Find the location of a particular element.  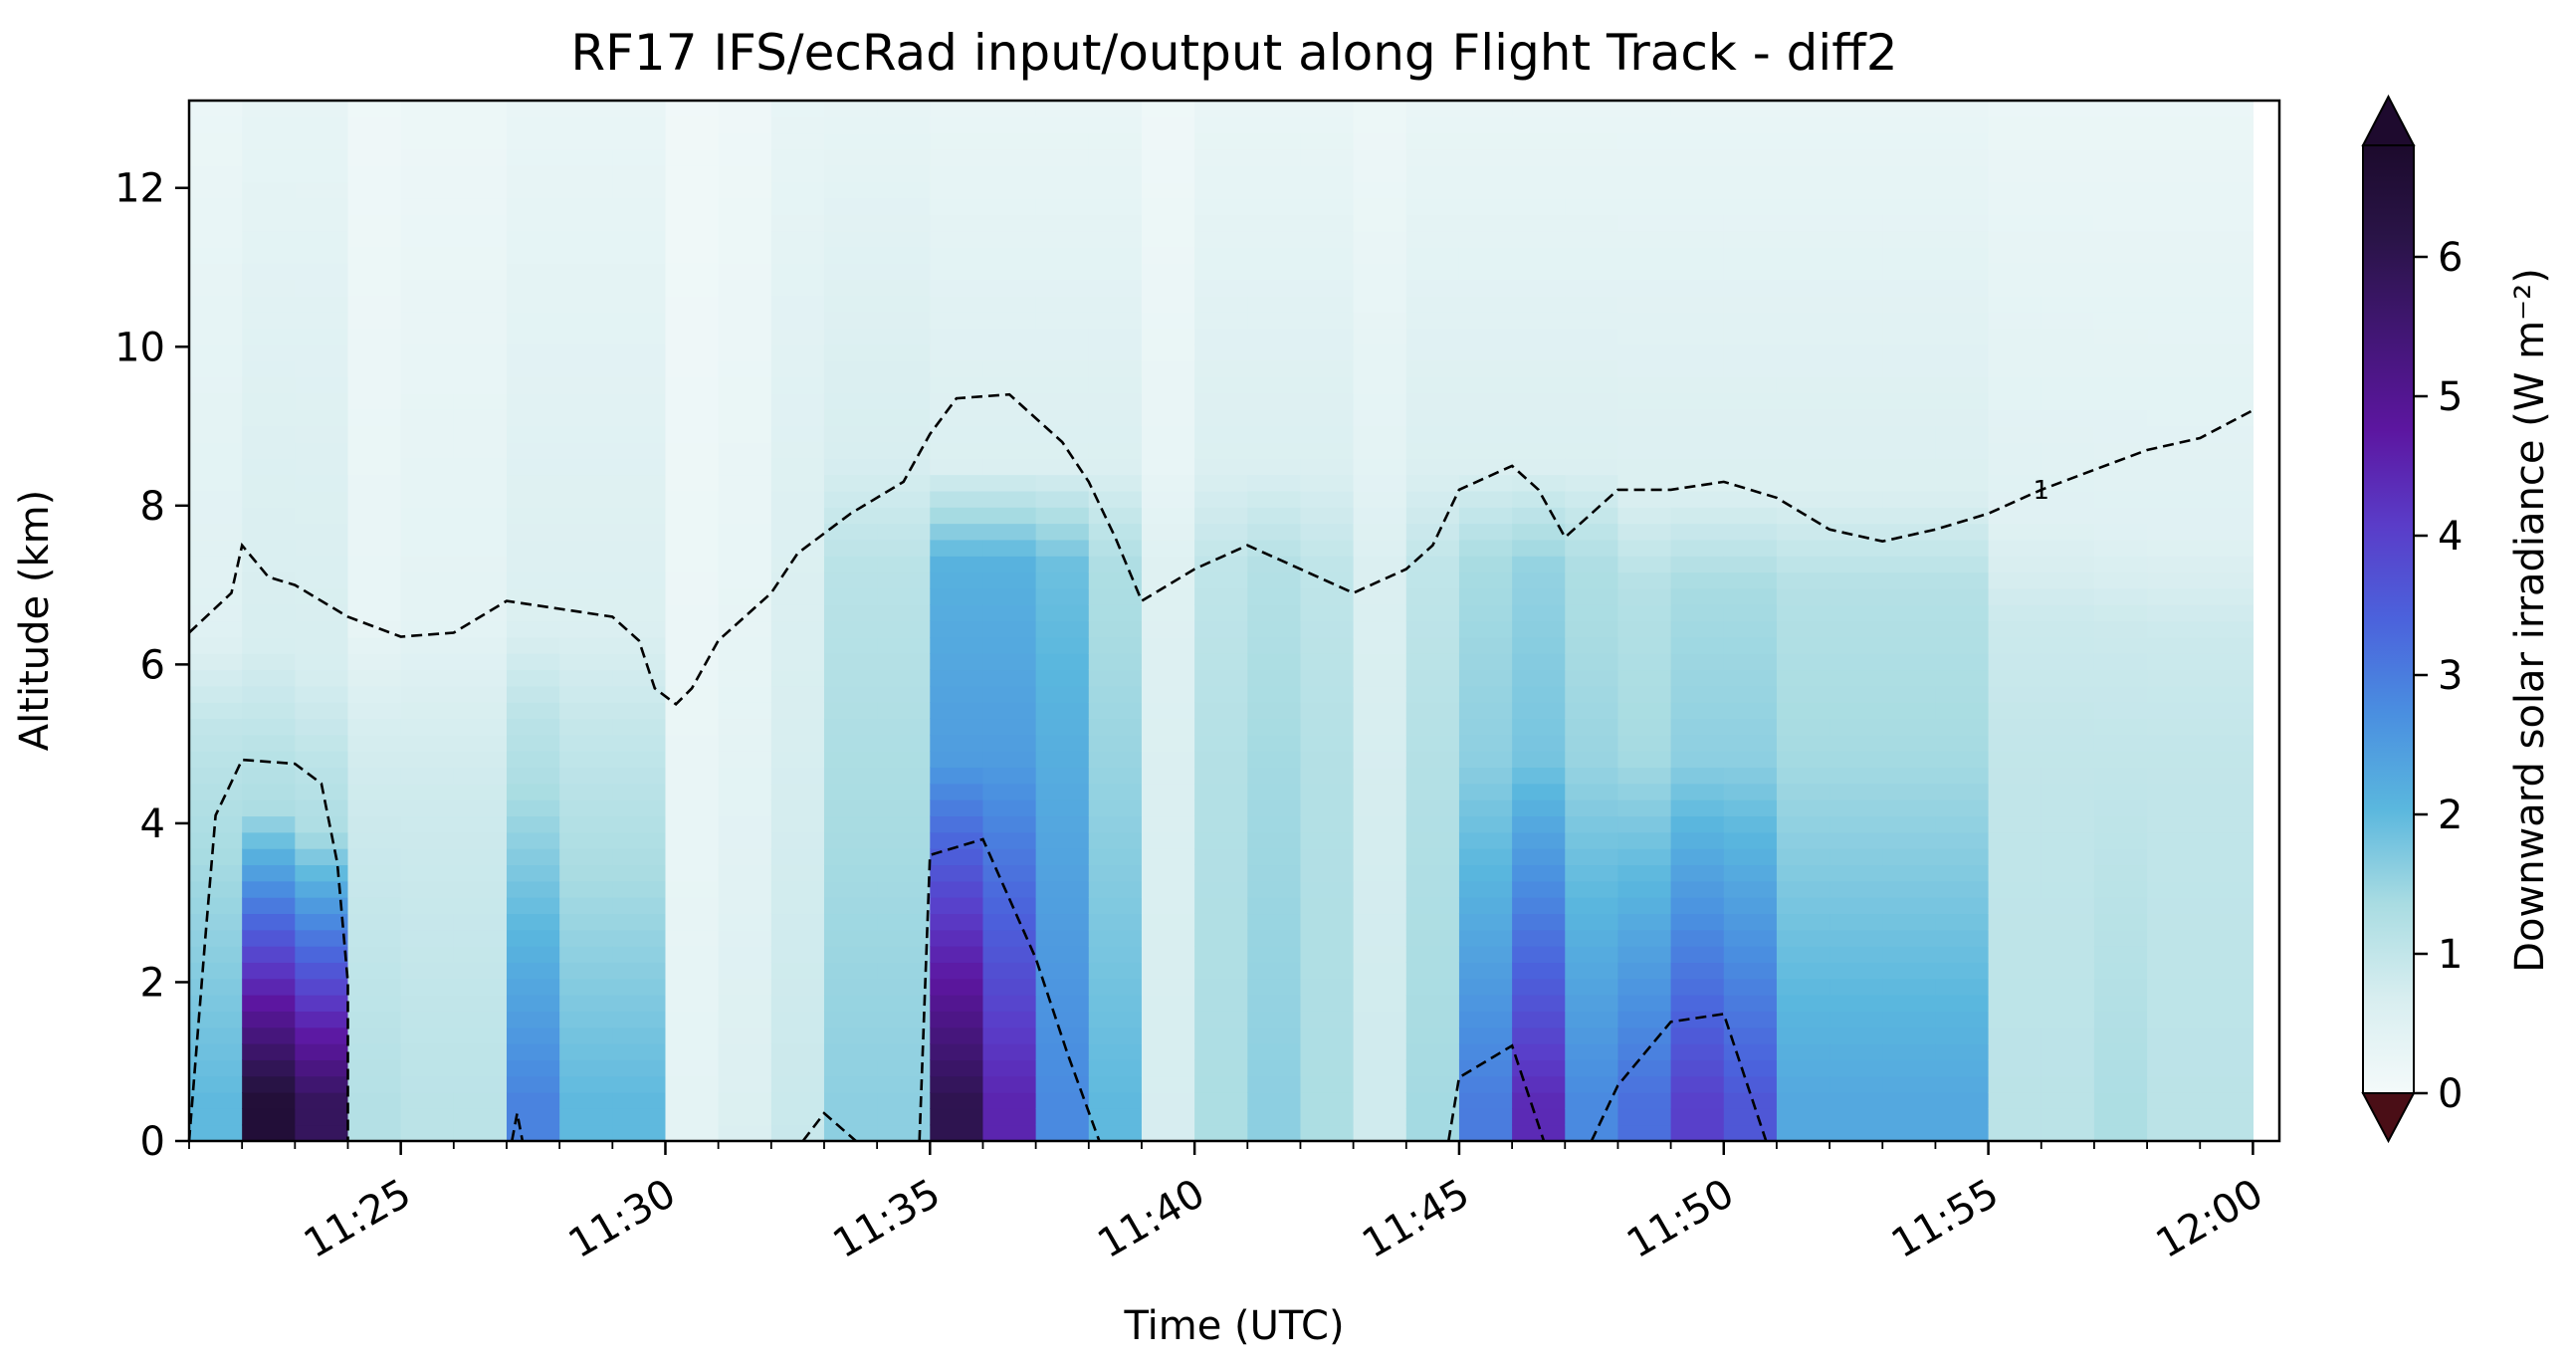

colorbar-tick-label: 5 is located at coordinates (2450, 397).